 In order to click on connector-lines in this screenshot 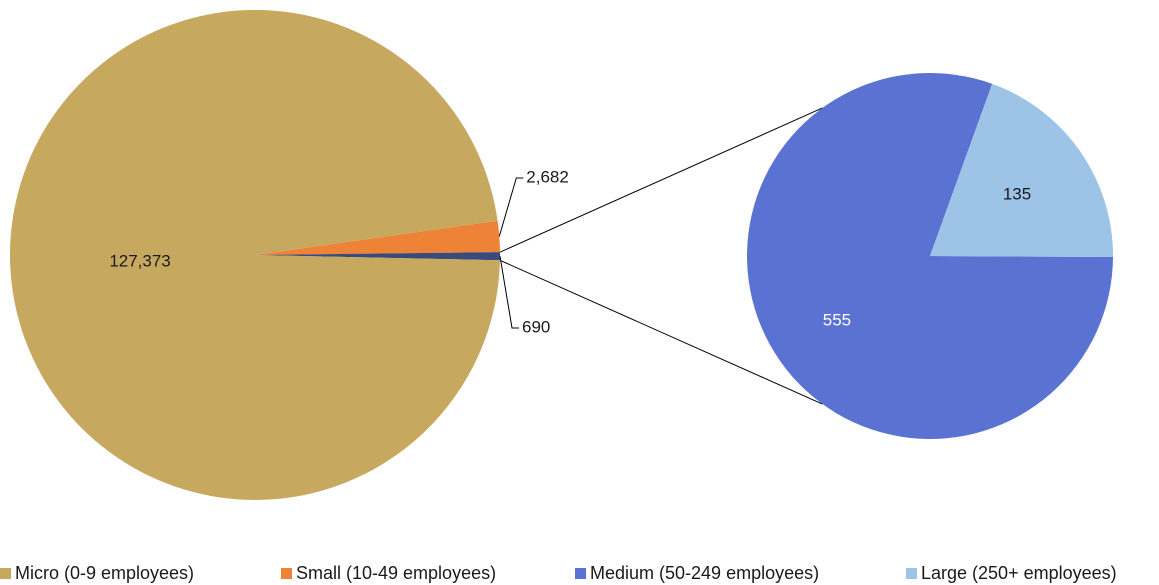, I will do `click(661, 256)`.